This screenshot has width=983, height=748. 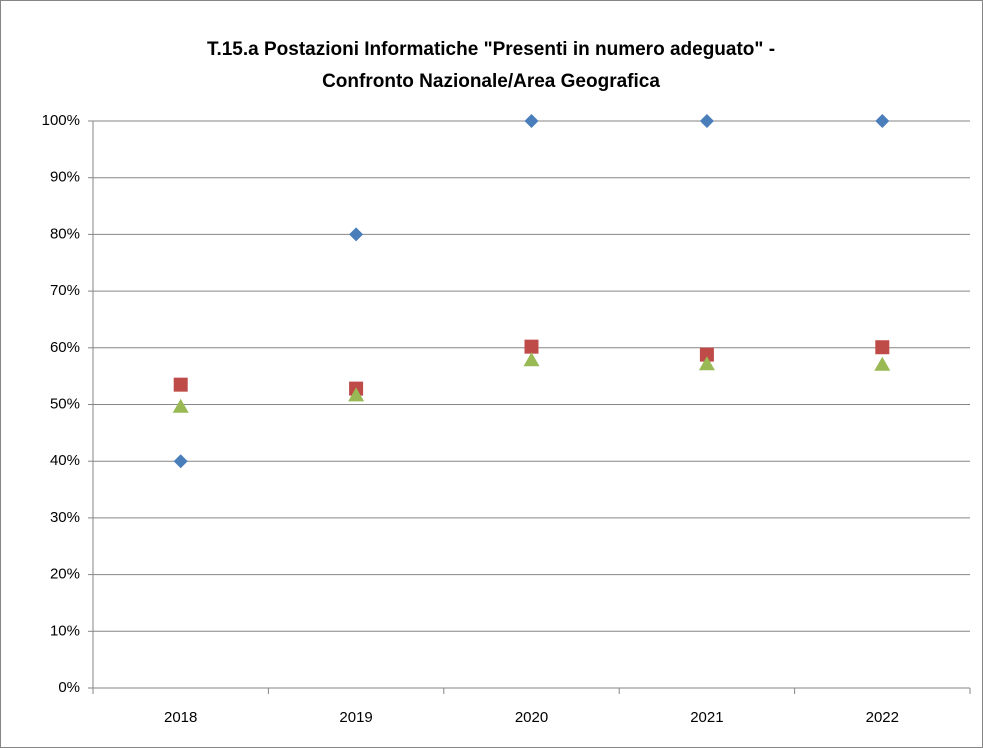 I want to click on y-tick-label: 50%, so click(x=65, y=403).